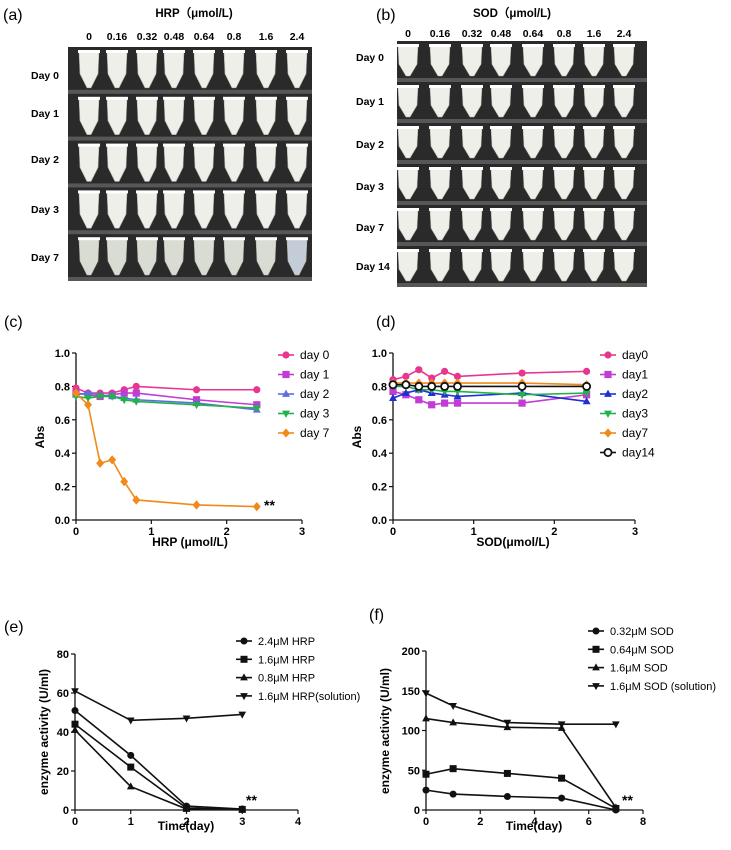 The width and height of the screenshot is (731, 850). What do you see at coordinates (62, 421) in the screenshot?
I see `y-tick-label: 0.6` at bounding box center [62, 421].